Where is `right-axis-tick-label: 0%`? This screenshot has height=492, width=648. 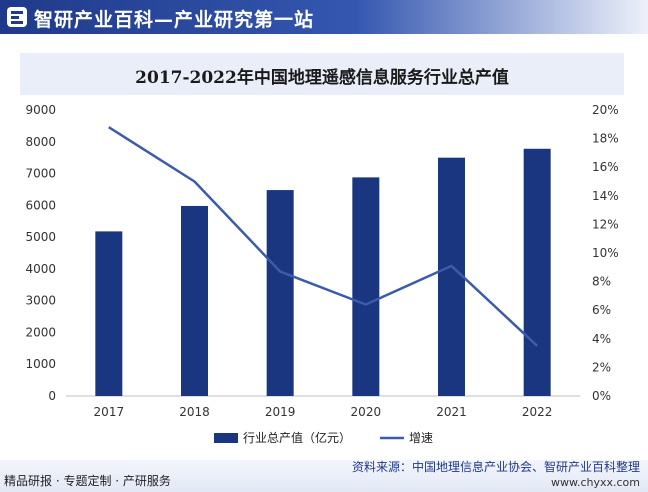
right-axis-tick-label: 0% is located at coordinates (601, 396).